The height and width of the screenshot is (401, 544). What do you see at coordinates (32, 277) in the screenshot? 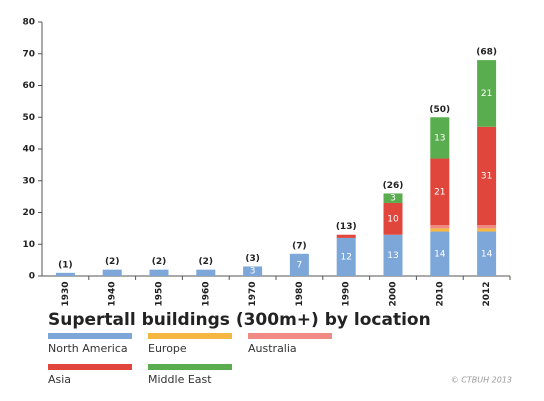
I see `y-tick-label: 0` at bounding box center [32, 277].